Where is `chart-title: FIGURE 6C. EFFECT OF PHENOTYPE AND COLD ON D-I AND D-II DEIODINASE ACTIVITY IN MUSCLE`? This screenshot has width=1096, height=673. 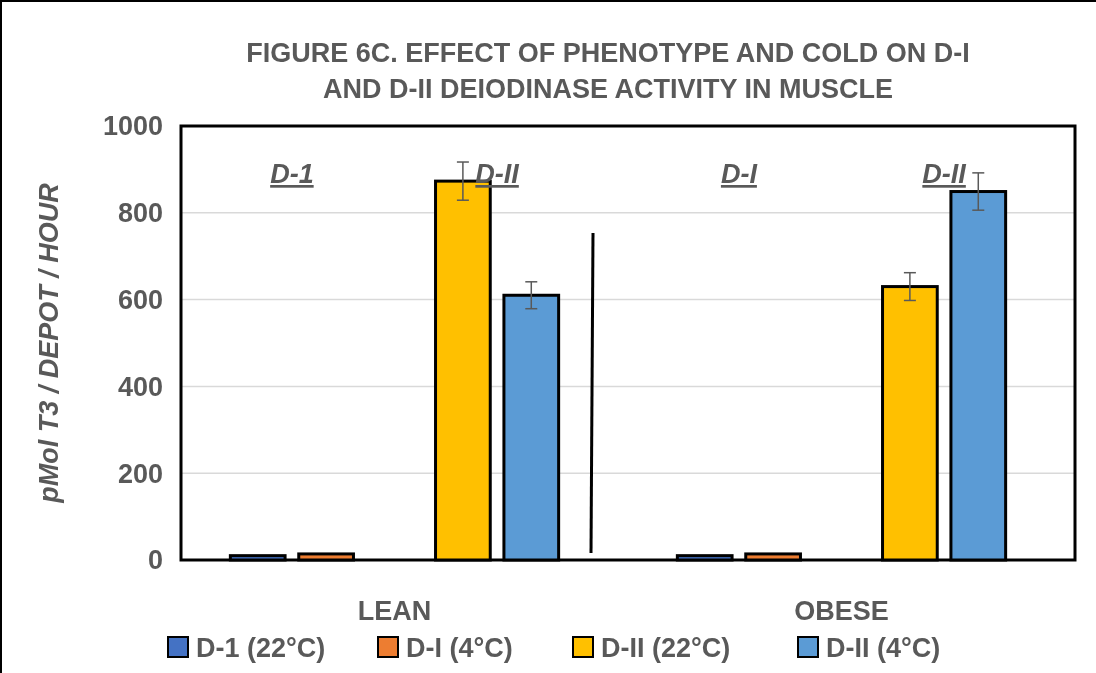
chart-title: FIGURE 6C. EFFECT OF PHENOTYPE AND COLD ON D-I AND D-II DEIODINASE ACTIVITY IN MUSCLE is located at coordinates (608, 71).